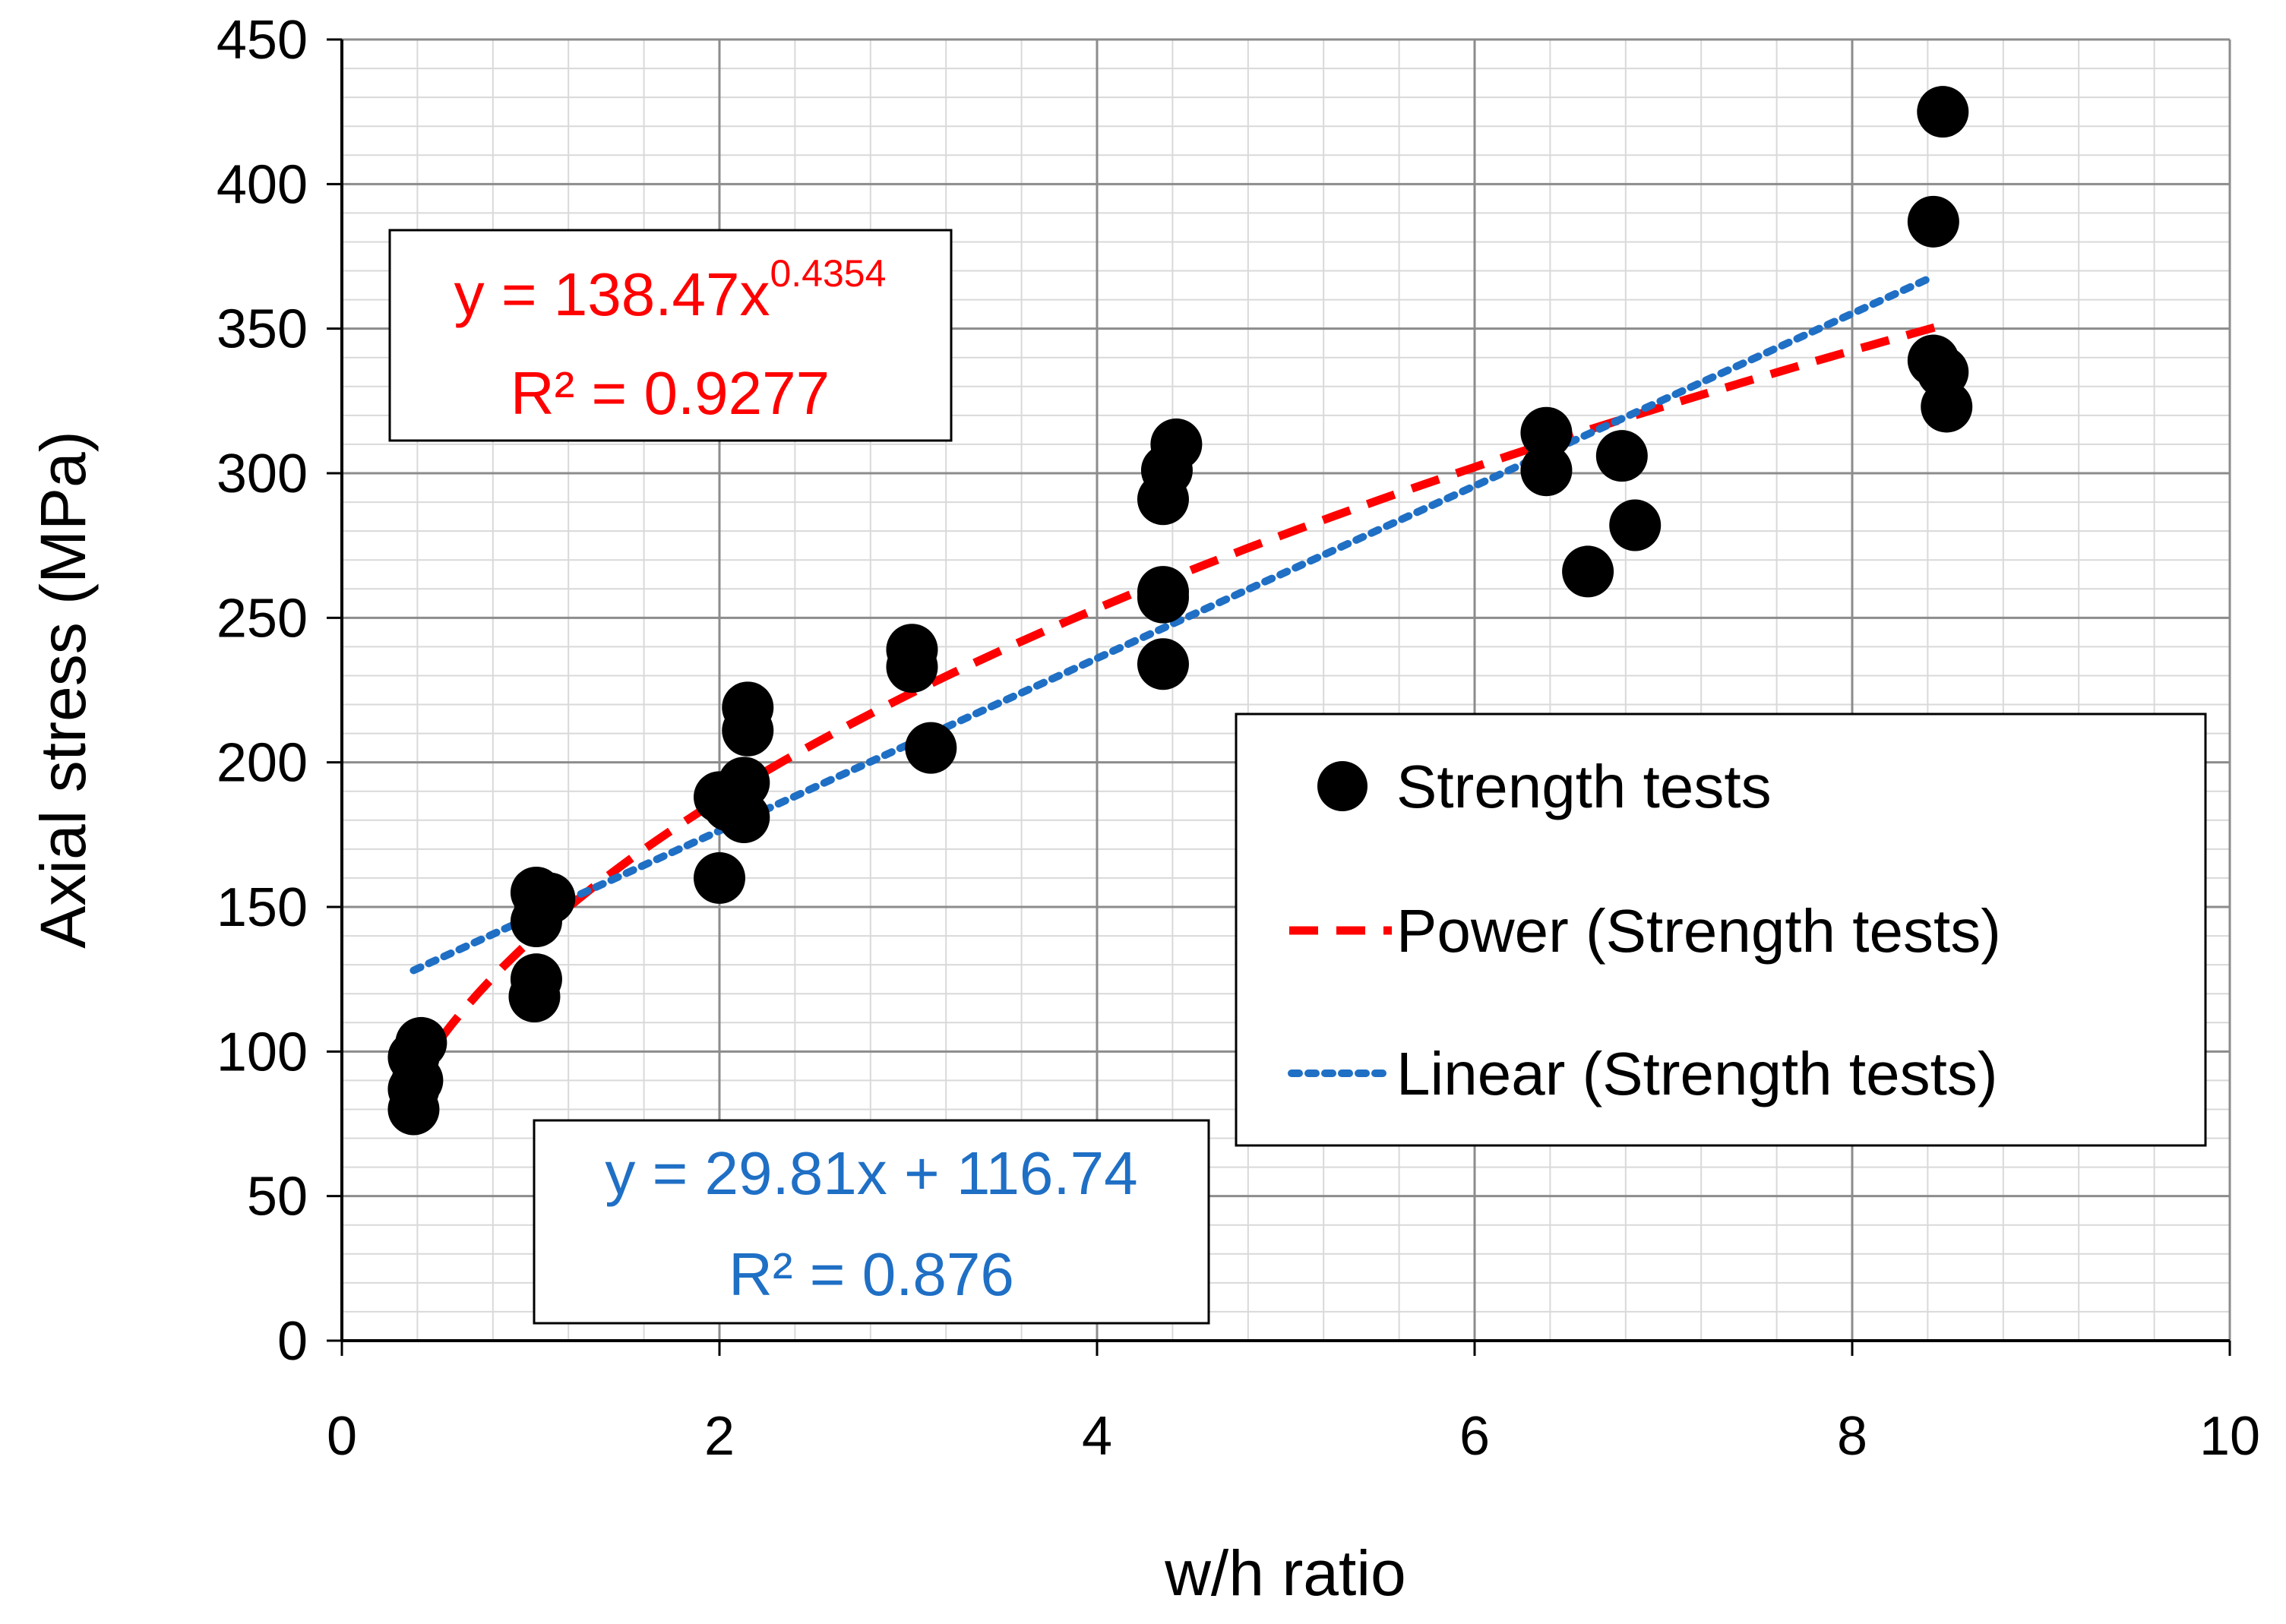  Describe the element at coordinates (1584, 786) in the screenshot. I see `legend-label-strength: Strength tests` at that location.